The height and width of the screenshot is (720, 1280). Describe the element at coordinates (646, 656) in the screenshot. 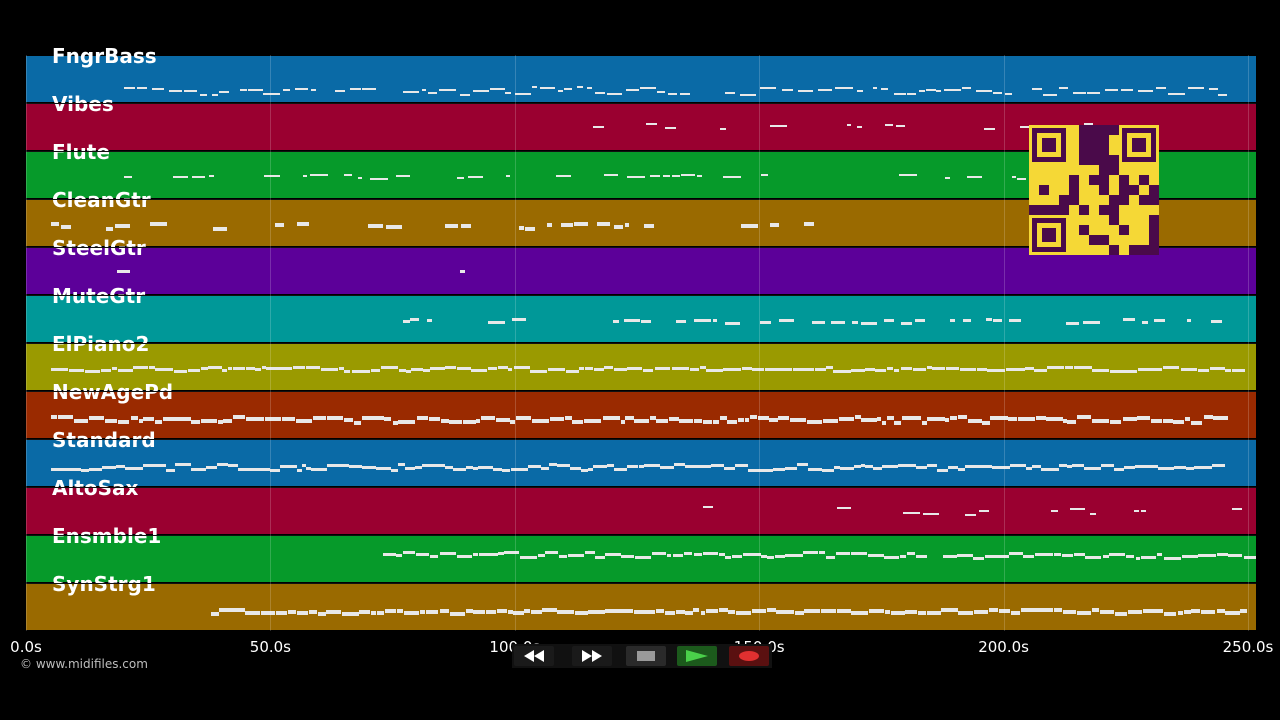

I see `stop-button` at that location.